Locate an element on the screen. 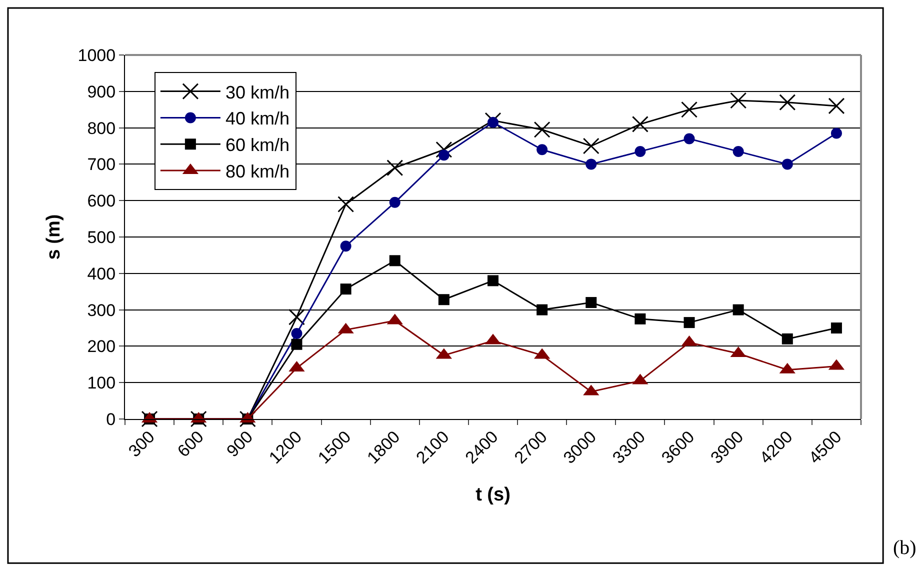  x-tick-label: 900 is located at coordinates (240, 444).